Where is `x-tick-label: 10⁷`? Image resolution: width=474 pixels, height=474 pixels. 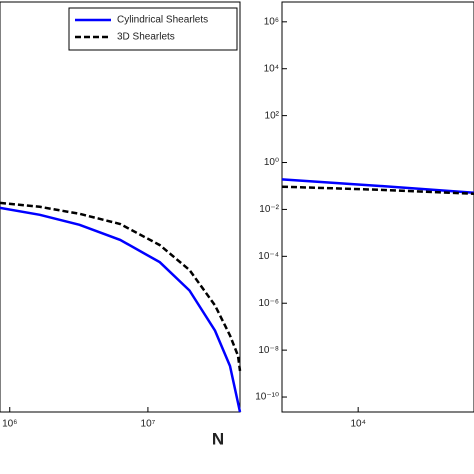 x-tick-label: 10⁷ is located at coordinates (148, 424).